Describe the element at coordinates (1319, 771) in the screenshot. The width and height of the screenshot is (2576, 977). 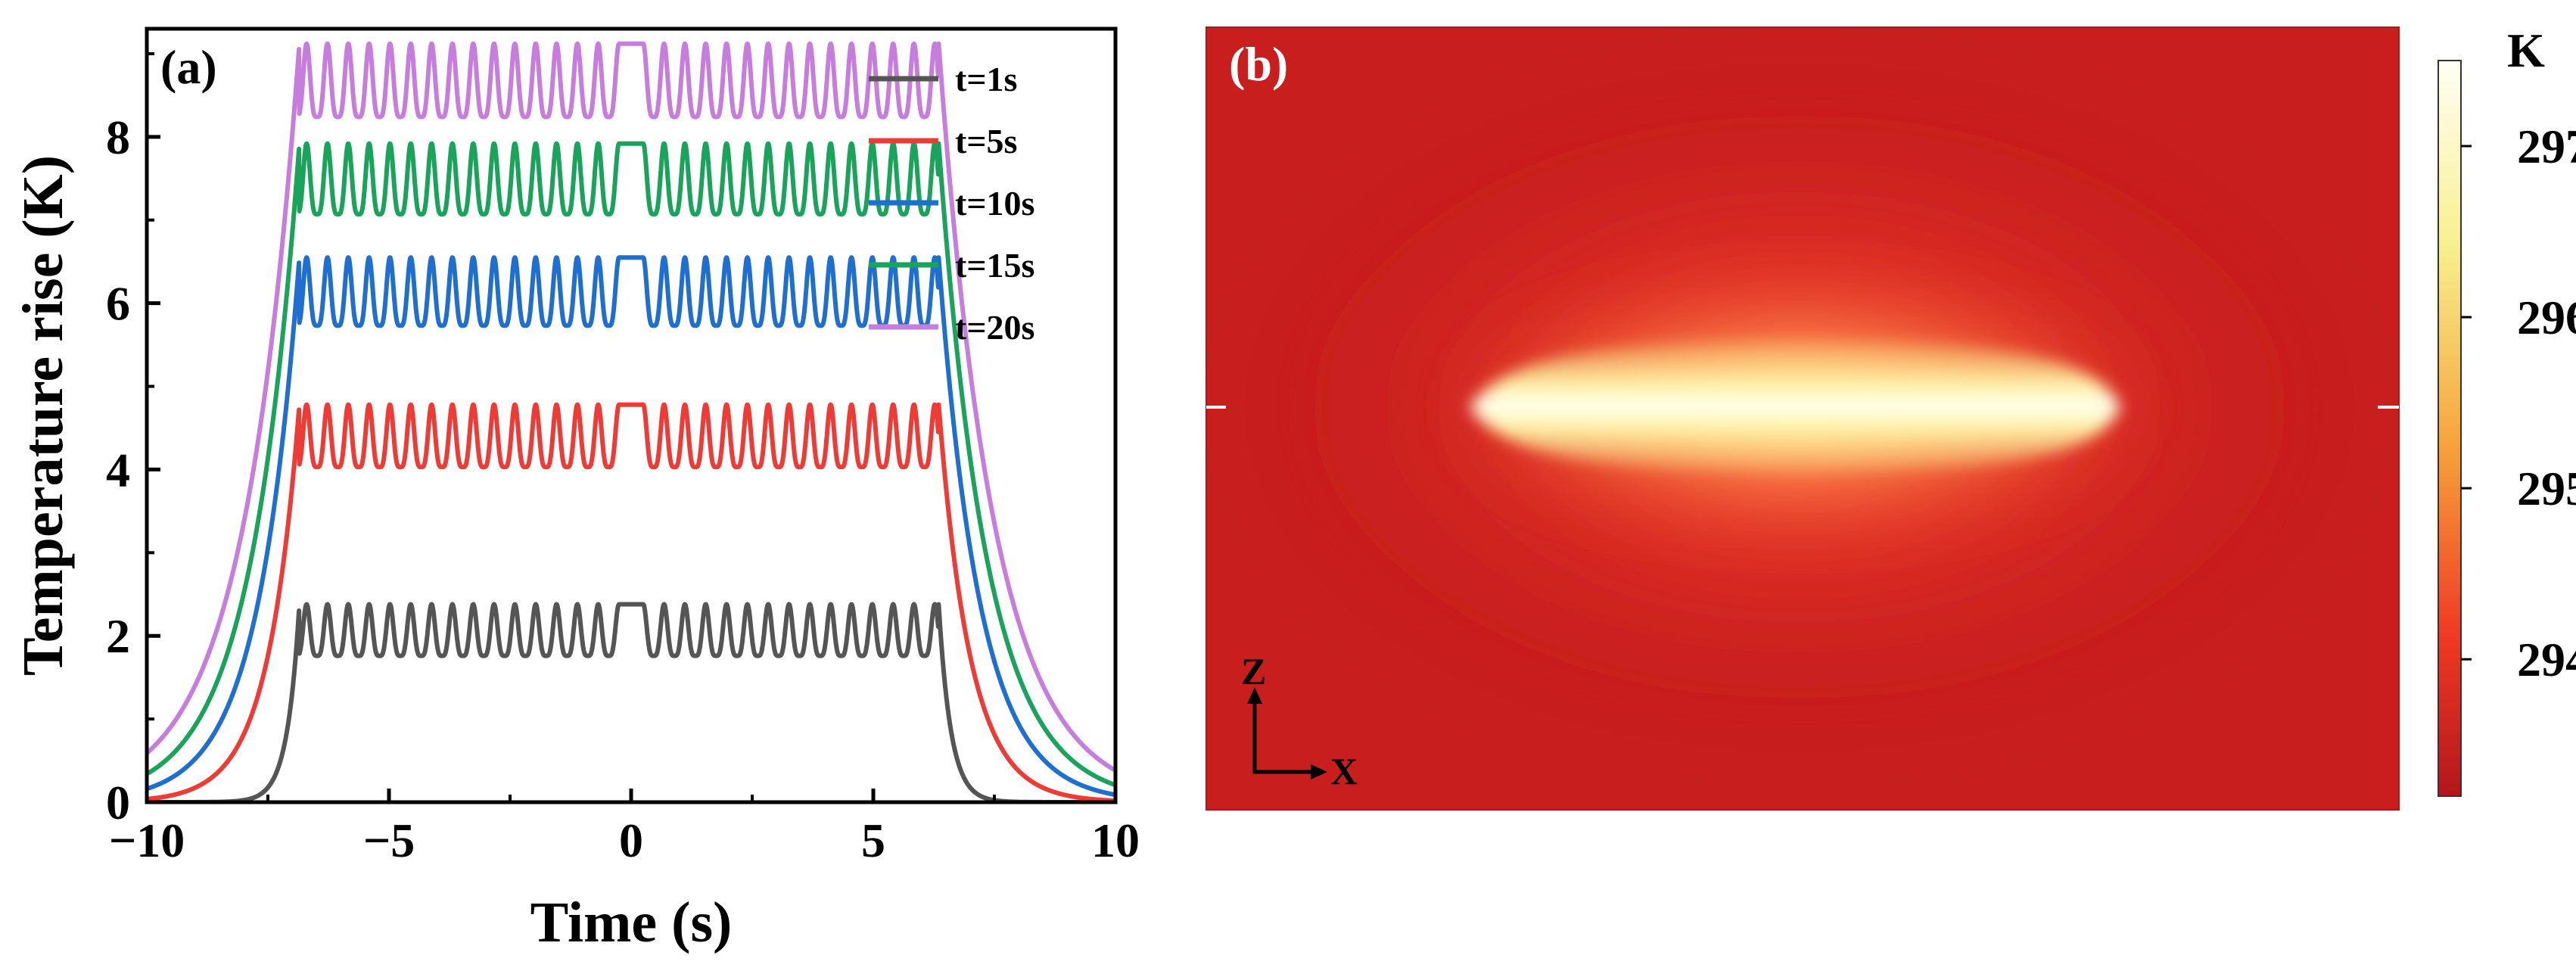
I see `x-arrow-head-icon` at that location.